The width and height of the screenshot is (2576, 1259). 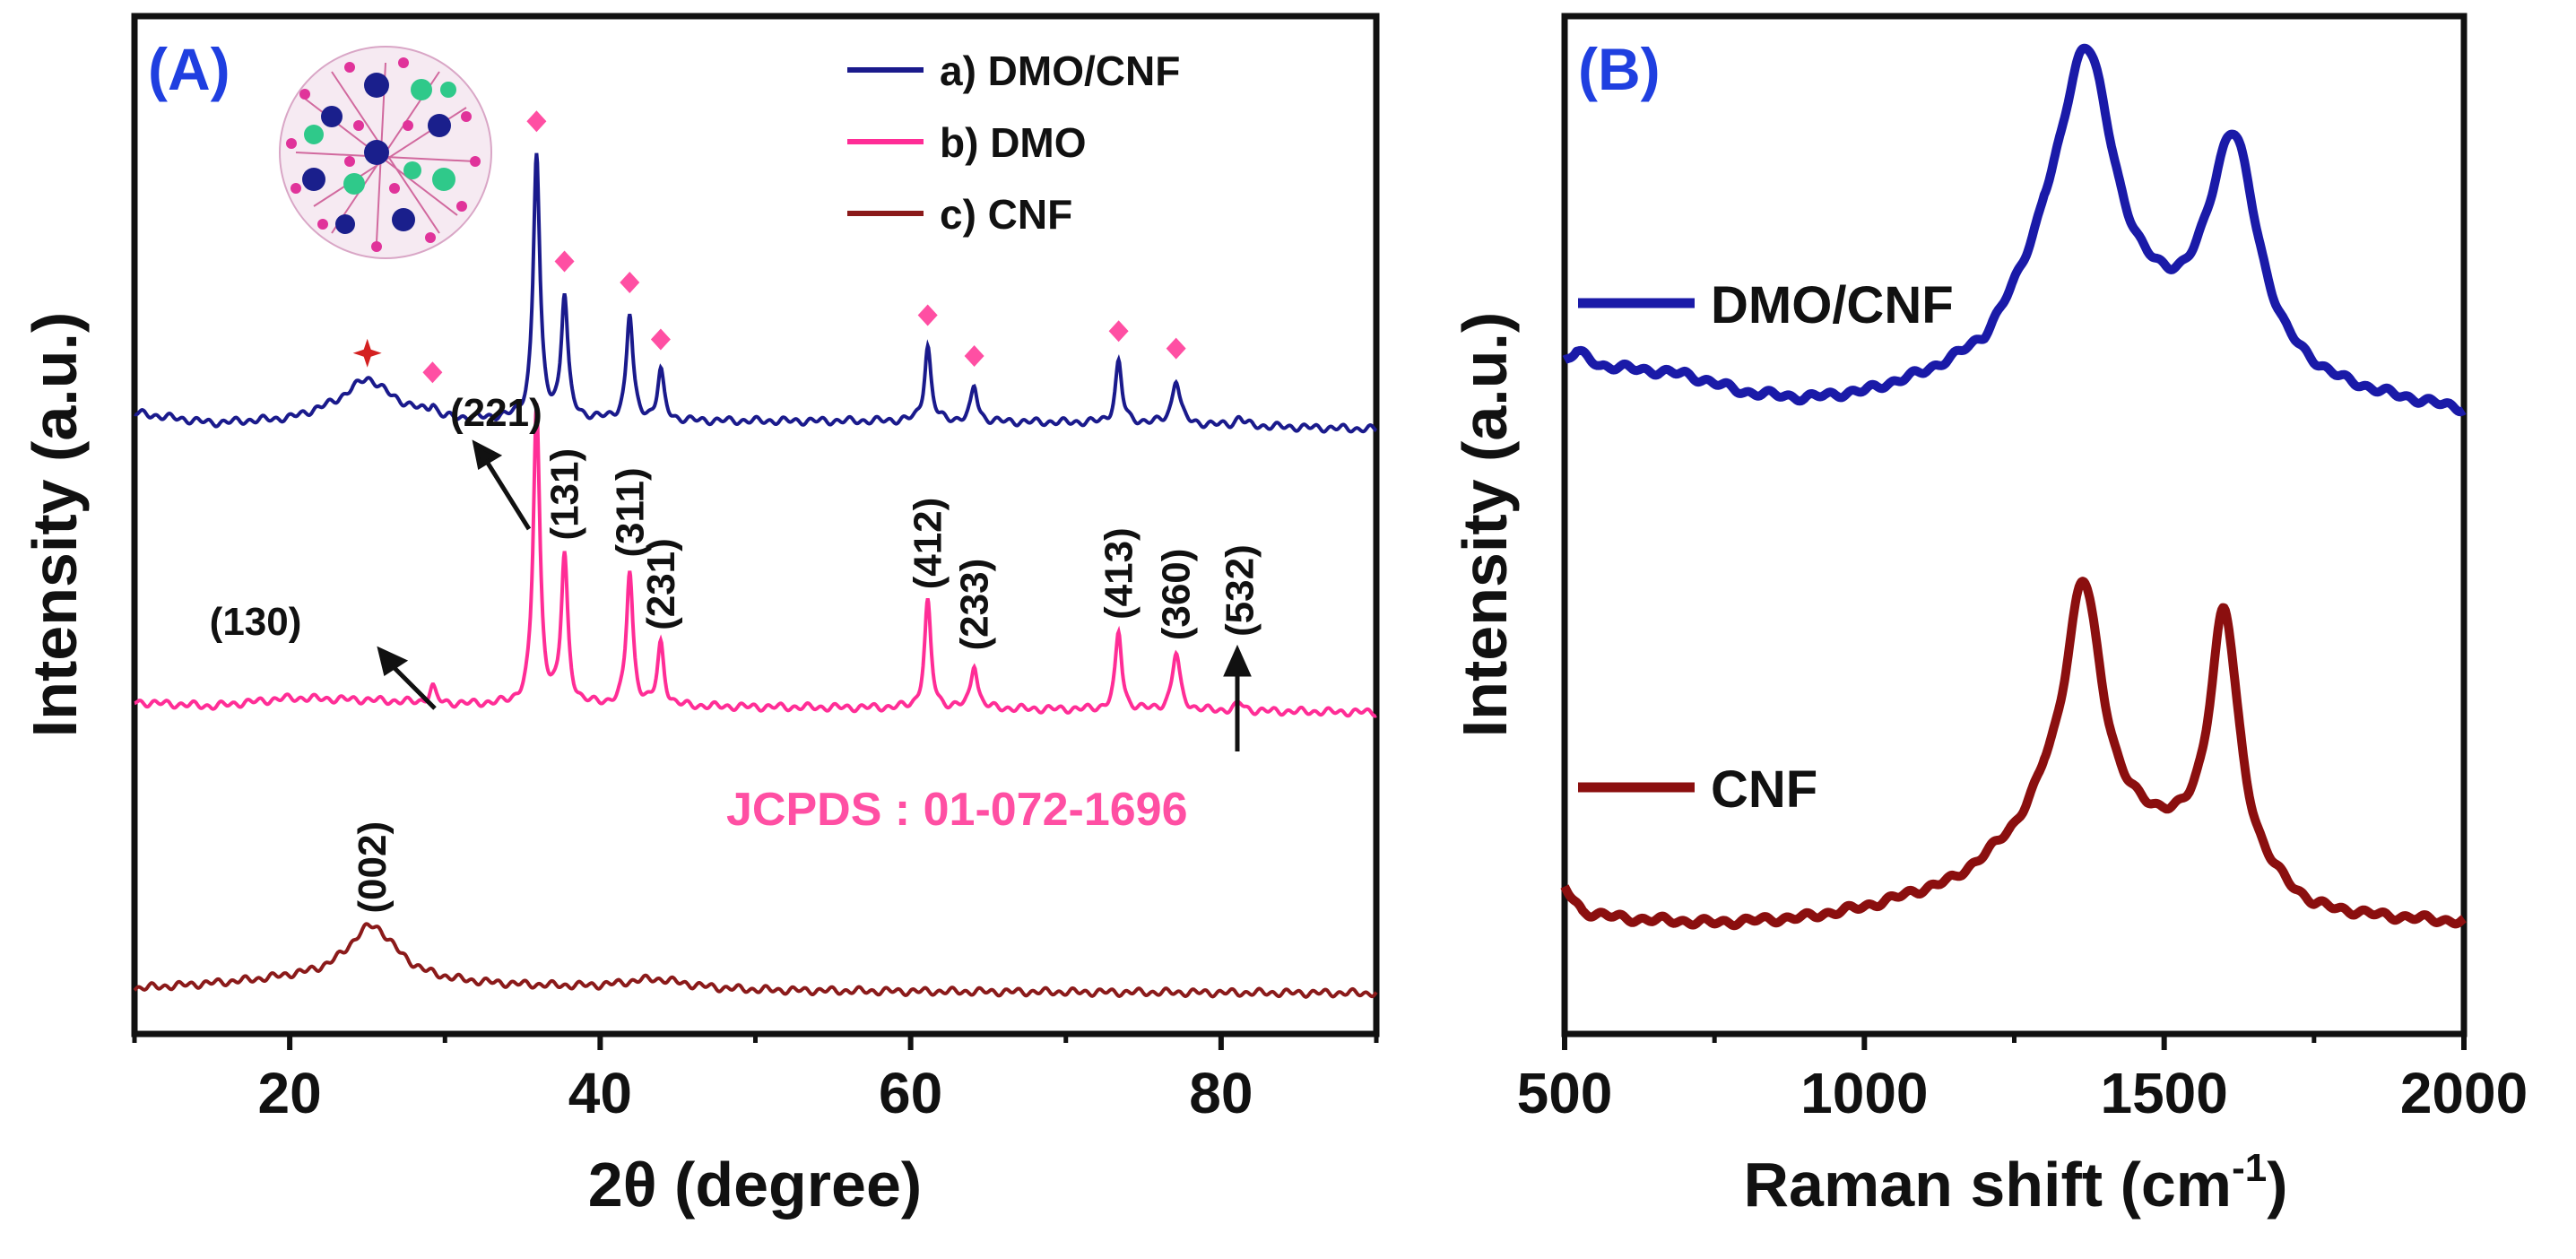 I want to click on star-marker, so click(x=367, y=353).